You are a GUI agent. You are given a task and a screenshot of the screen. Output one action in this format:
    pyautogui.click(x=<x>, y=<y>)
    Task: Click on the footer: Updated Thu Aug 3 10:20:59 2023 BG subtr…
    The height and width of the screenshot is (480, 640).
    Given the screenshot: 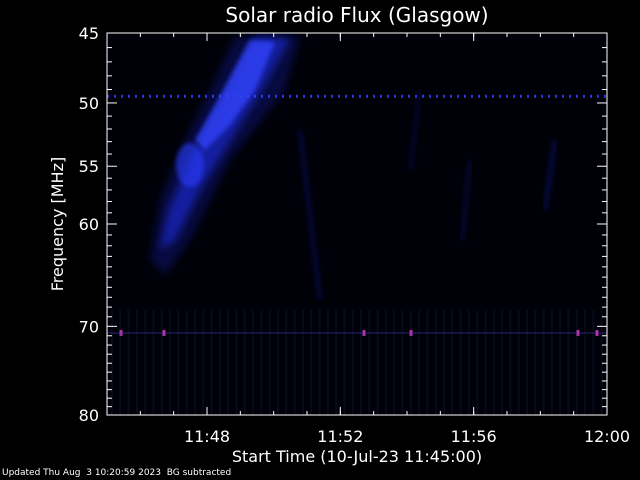 What is the action you would take?
    pyautogui.click(x=116, y=473)
    